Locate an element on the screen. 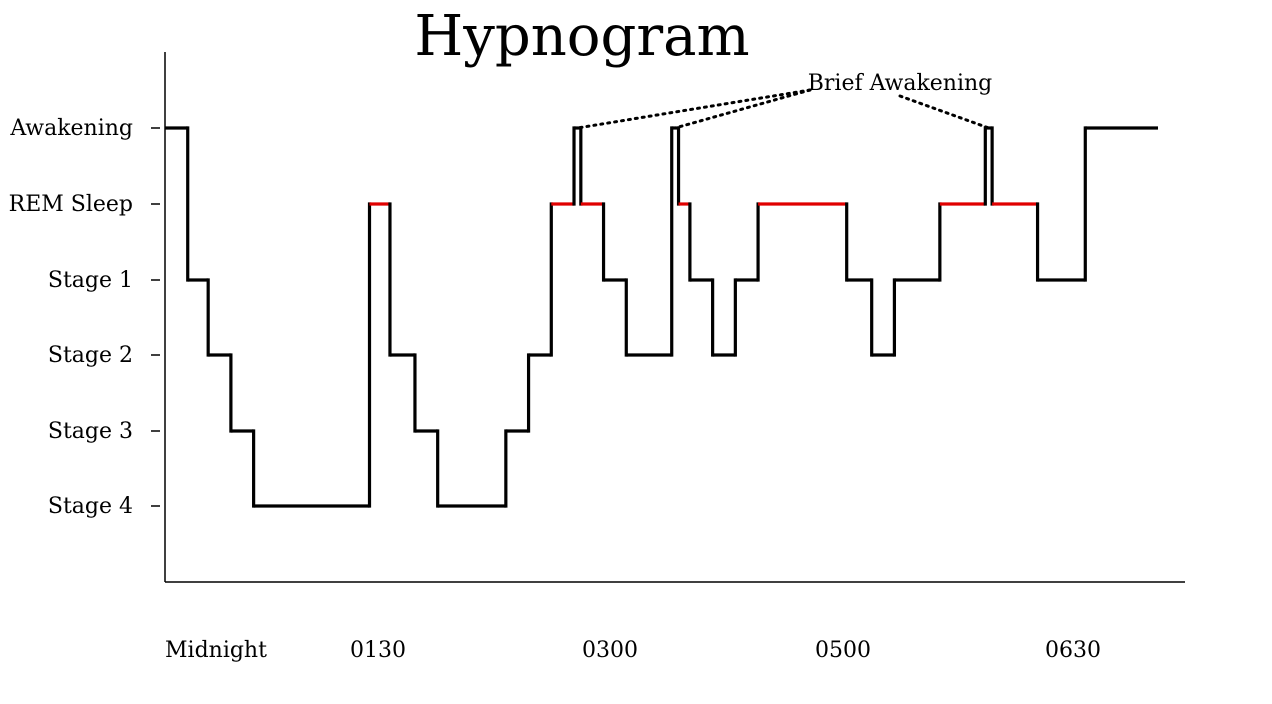 The height and width of the screenshot is (704, 1272). y-tick-label: Stage 3 is located at coordinates (90, 431).